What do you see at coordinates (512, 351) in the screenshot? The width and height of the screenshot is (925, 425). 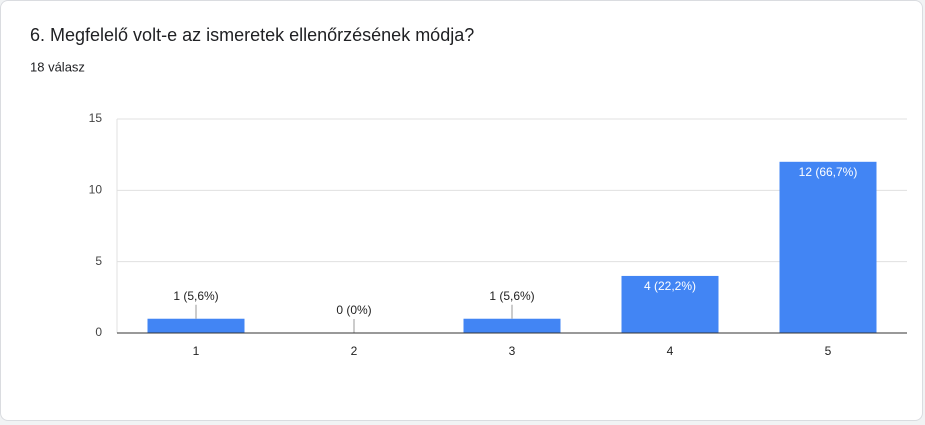 I see `x-tick-label: 3` at bounding box center [512, 351].